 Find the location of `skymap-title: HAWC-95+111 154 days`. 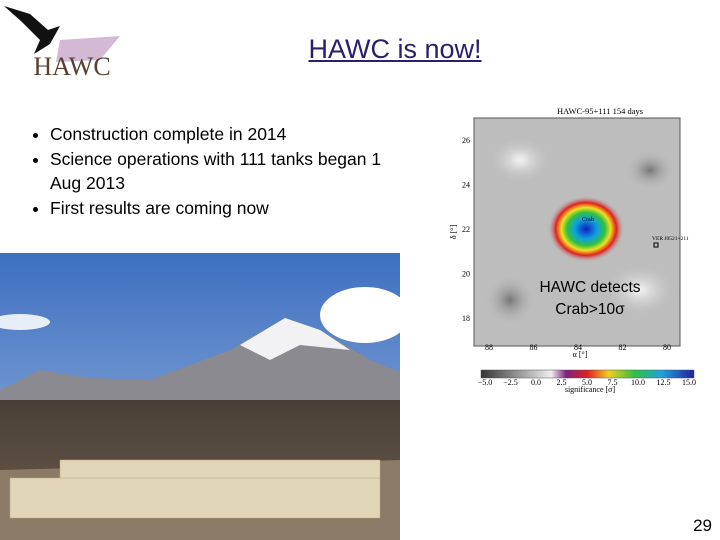

skymap-title: HAWC-95+111 154 days is located at coordinates (600, 111).